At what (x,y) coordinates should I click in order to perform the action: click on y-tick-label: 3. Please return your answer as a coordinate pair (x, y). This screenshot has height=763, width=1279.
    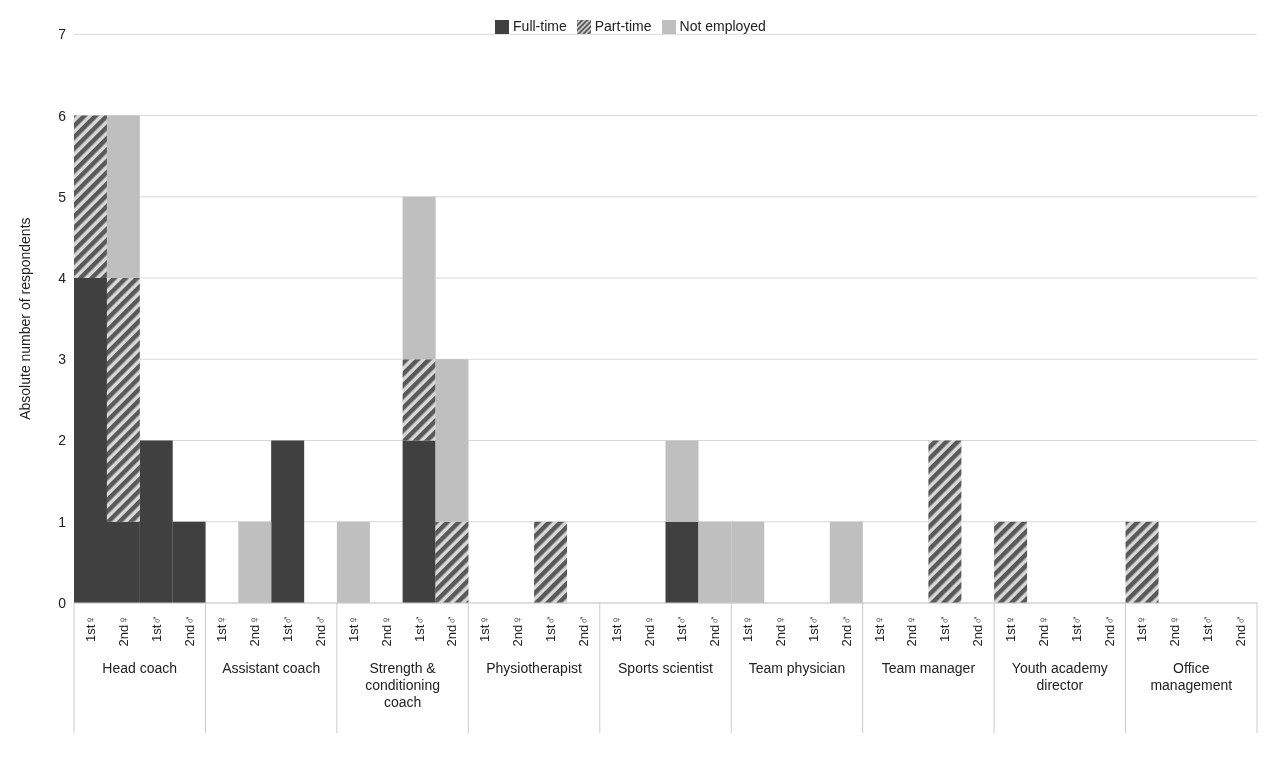
    Looking at the image, I should click on (62, 359).